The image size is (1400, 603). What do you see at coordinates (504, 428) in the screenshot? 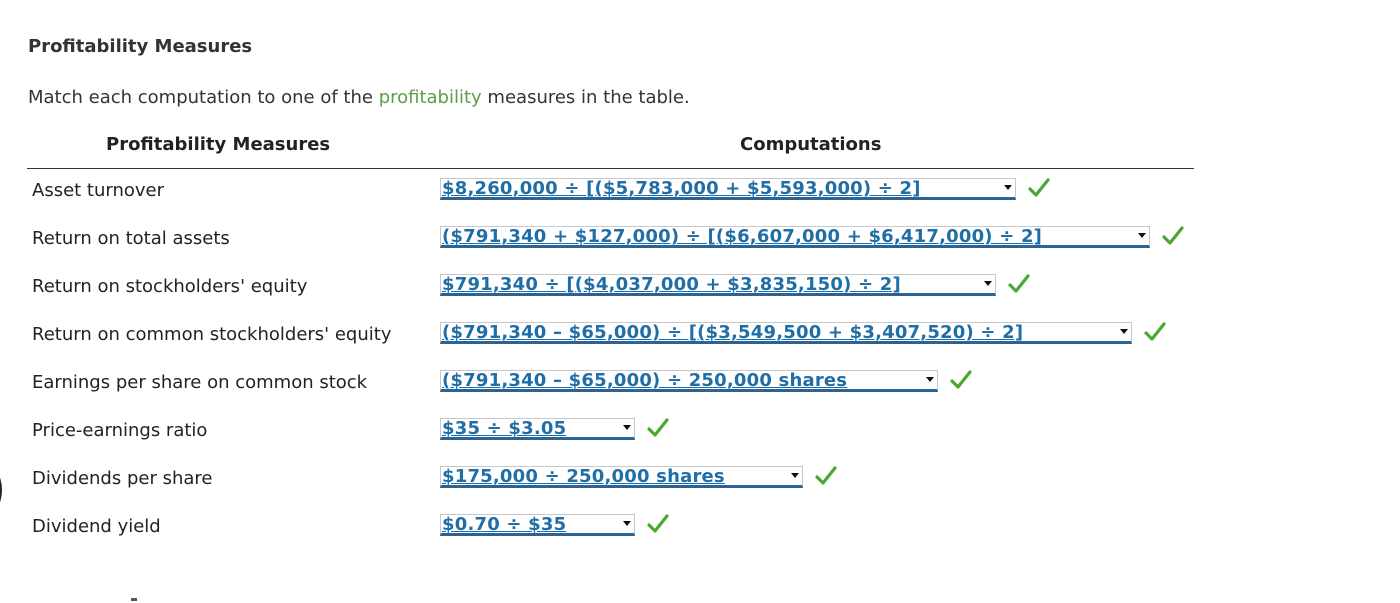
I see `dropdown-selected-value: $35 ÷ $3.05` at bounding box center [504, 428].